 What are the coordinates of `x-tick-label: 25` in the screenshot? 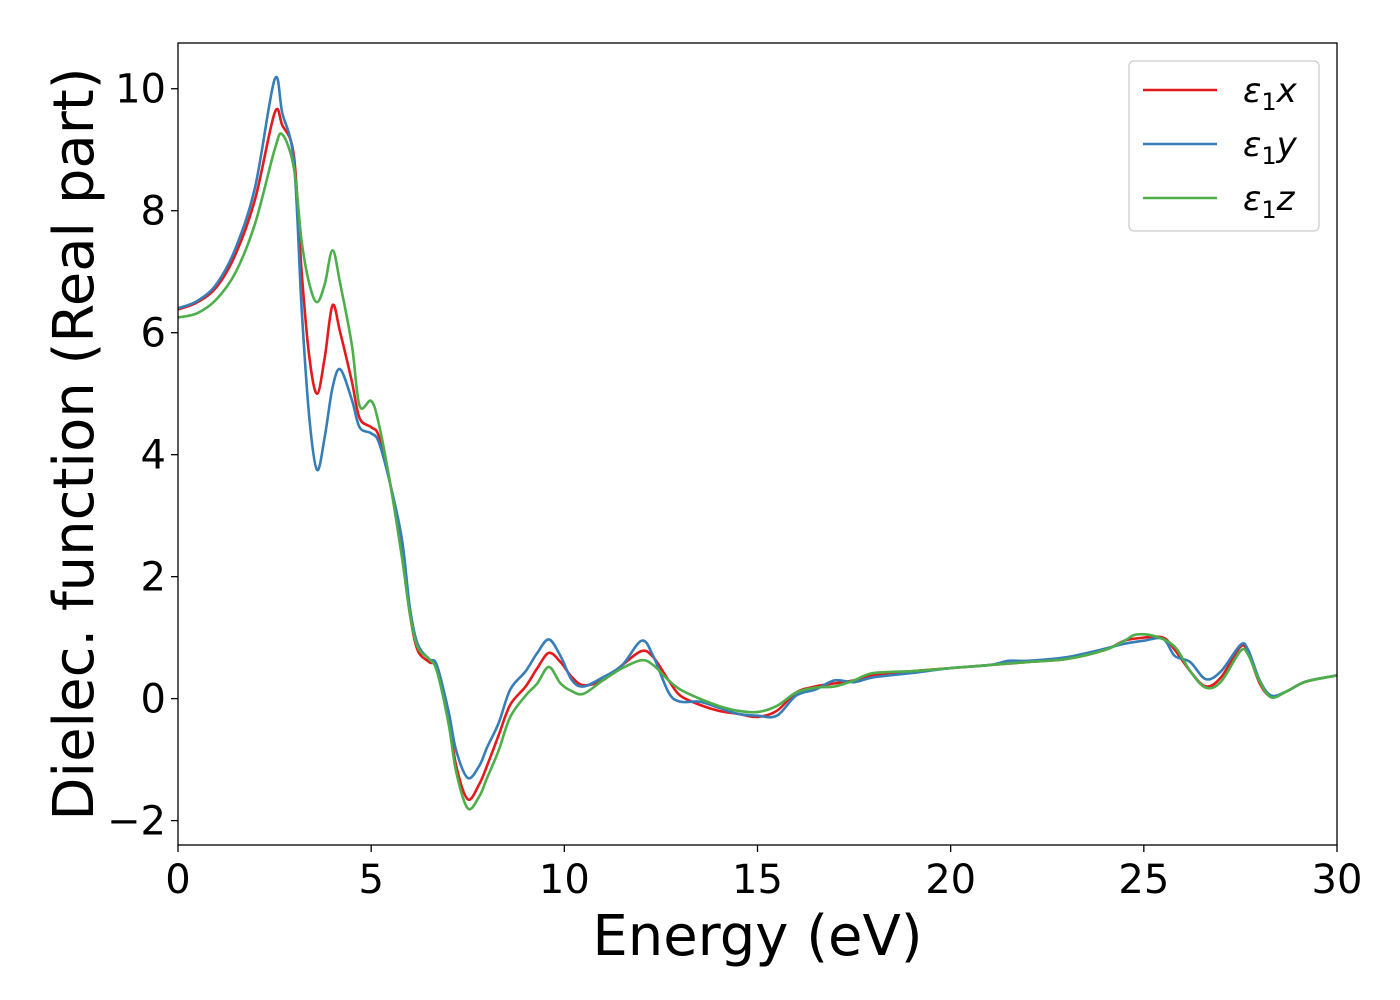 It's located at (1143, 880).